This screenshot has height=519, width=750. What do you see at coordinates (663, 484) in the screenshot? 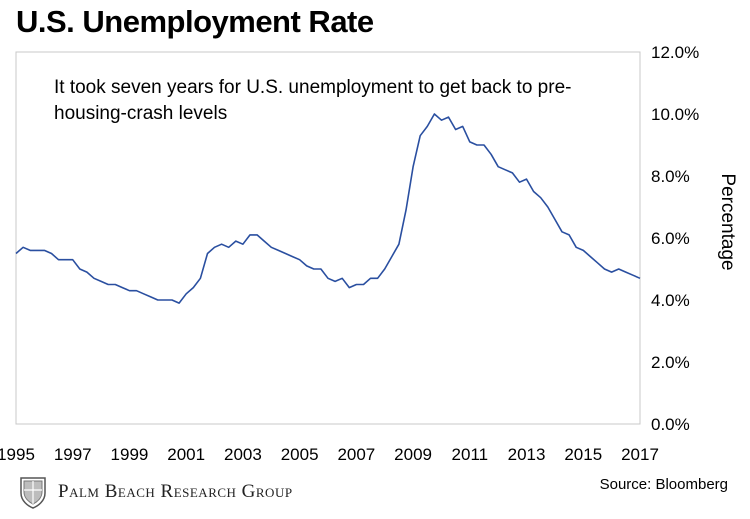
I see `source-note: Source: Bloomberg` at bounding box center [663, 484].